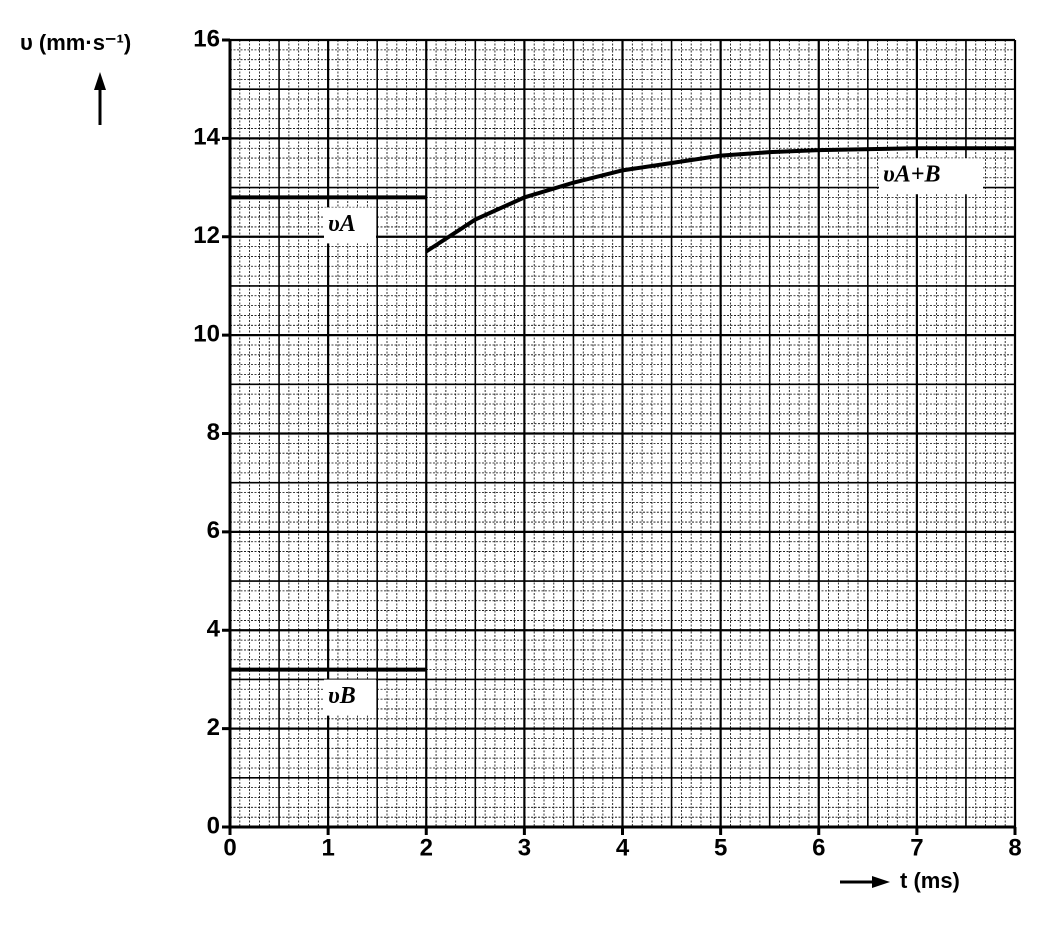 The width and height of the screenshot is (1050, 936). I want to click on y-axis-label: υ (mm·s⁻¹), so click(75, 42).